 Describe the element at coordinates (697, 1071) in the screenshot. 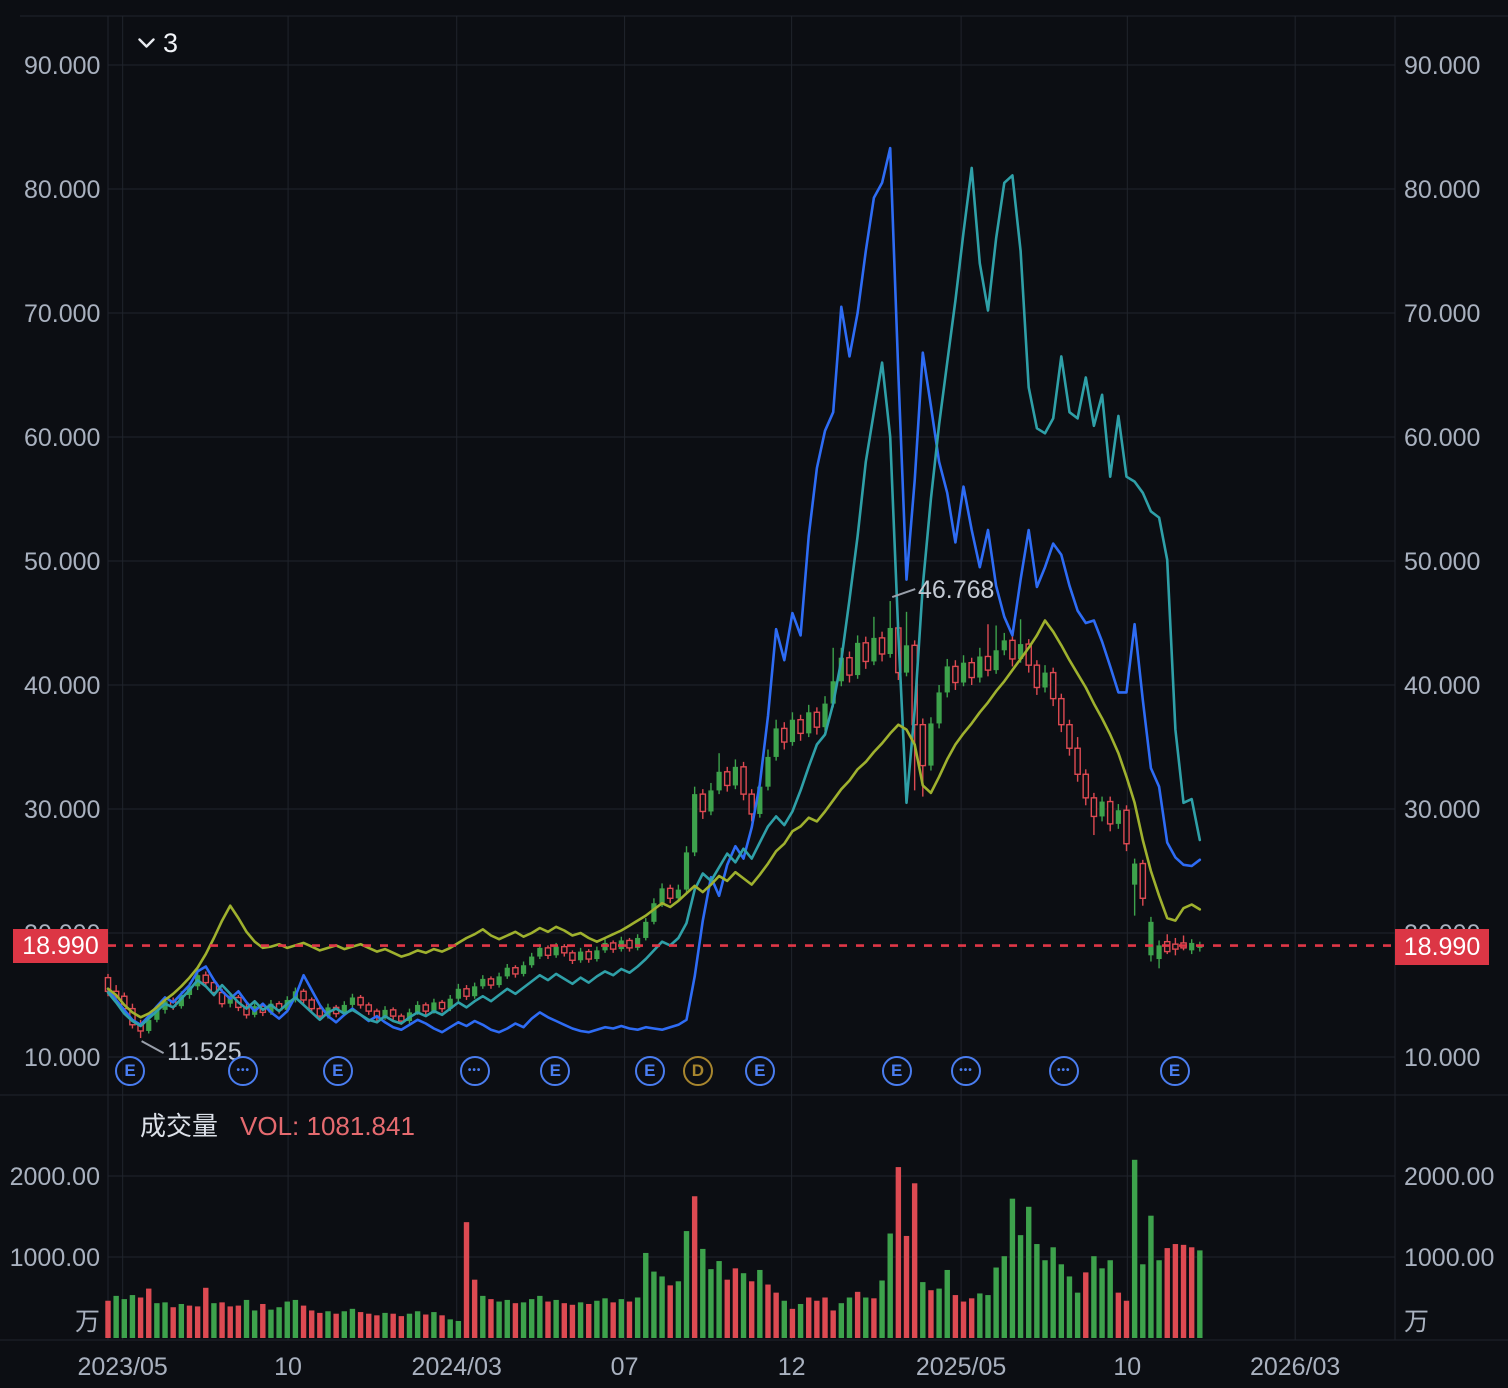

I see `event-badge-dividend: D` at that location.